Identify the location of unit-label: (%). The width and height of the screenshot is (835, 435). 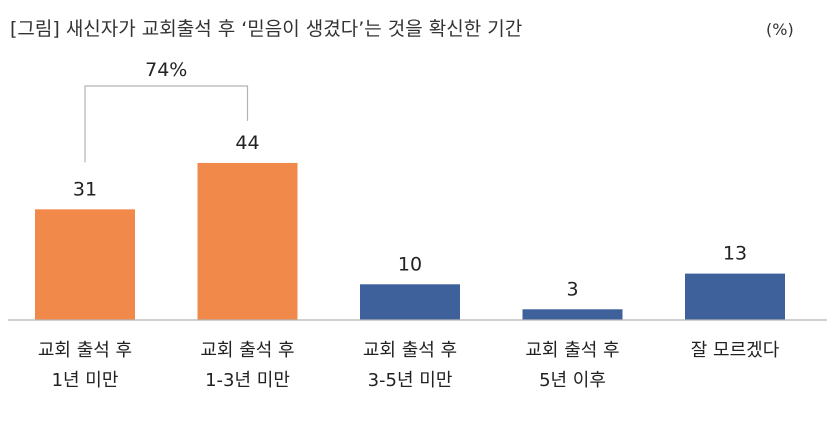
(780, 29).